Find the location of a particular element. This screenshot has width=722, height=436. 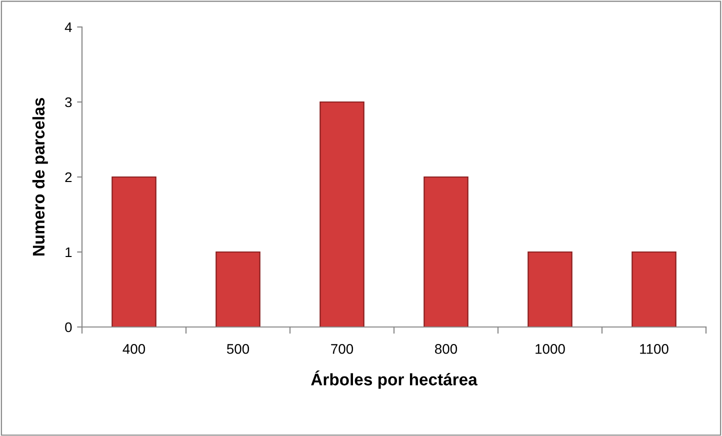

x-tick-label: 1100 is located at coordinates (654, 349).